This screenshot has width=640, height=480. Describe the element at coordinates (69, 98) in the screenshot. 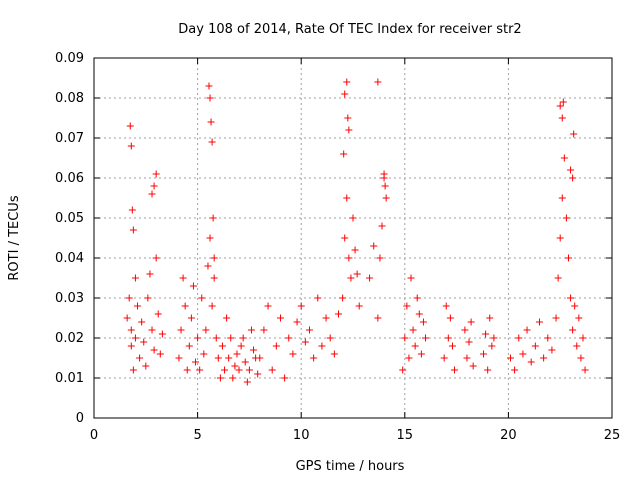

I see `y-tick-label: 0.08` at that location.